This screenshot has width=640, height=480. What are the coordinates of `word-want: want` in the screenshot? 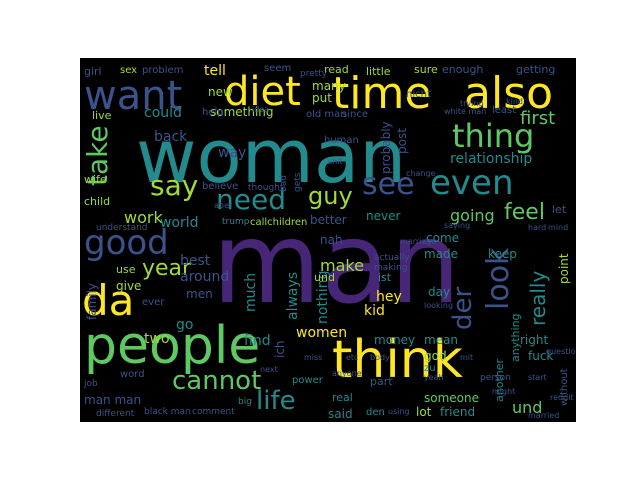 It's located at (133, 96).